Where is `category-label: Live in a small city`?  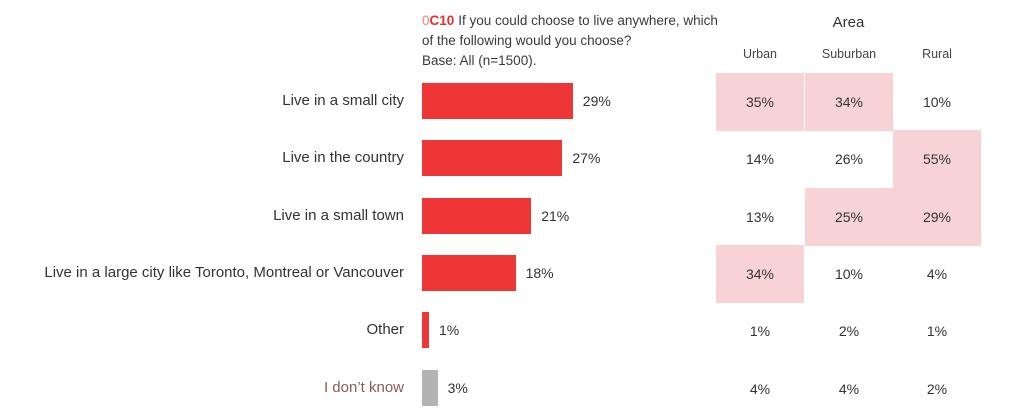 category-label: Live in a small city is located at coordinates (343, 100).